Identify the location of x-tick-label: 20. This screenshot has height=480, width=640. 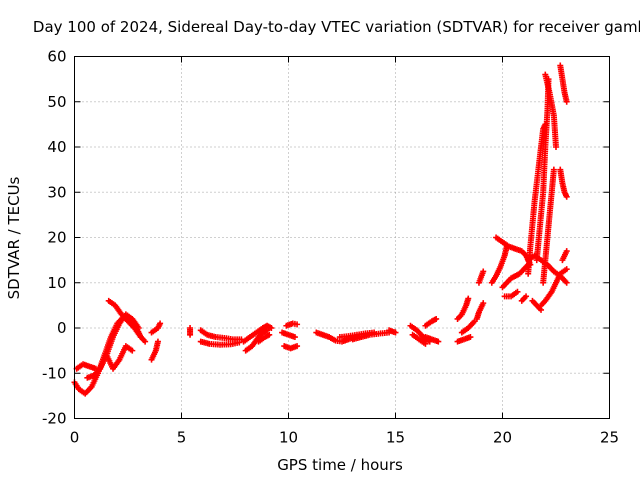
(502, 438).